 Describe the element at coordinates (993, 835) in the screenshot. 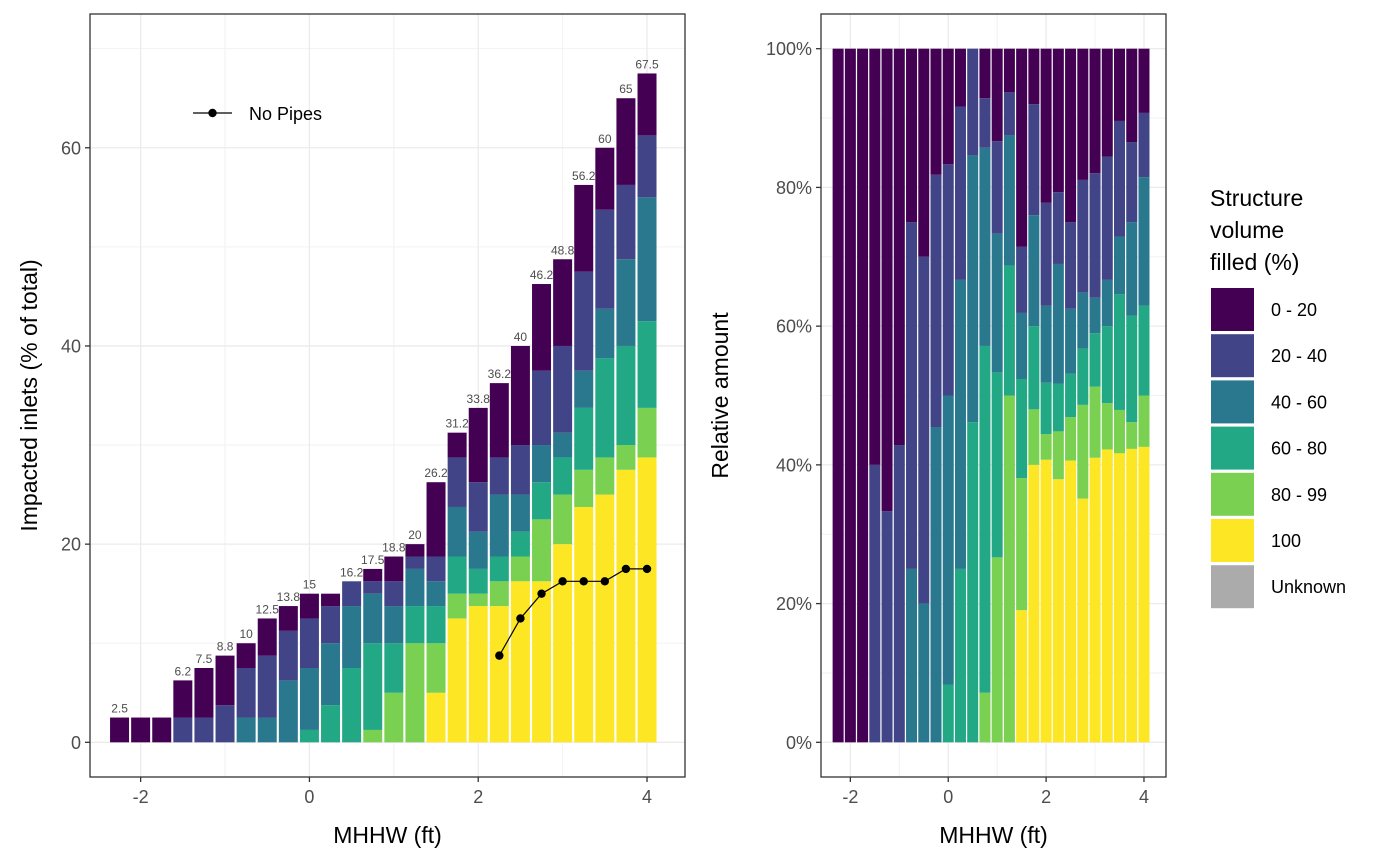

I see `x-axis-title: MHHW (ft)` at that location.